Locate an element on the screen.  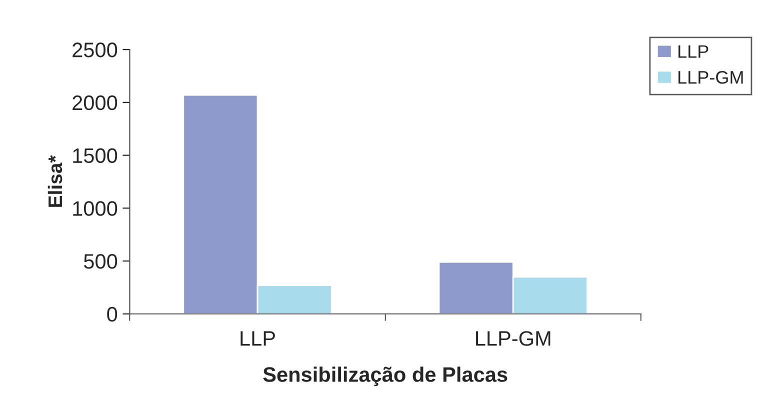
x-axis-title: Sensibilização de Placas is located at coordinates (385, 376).